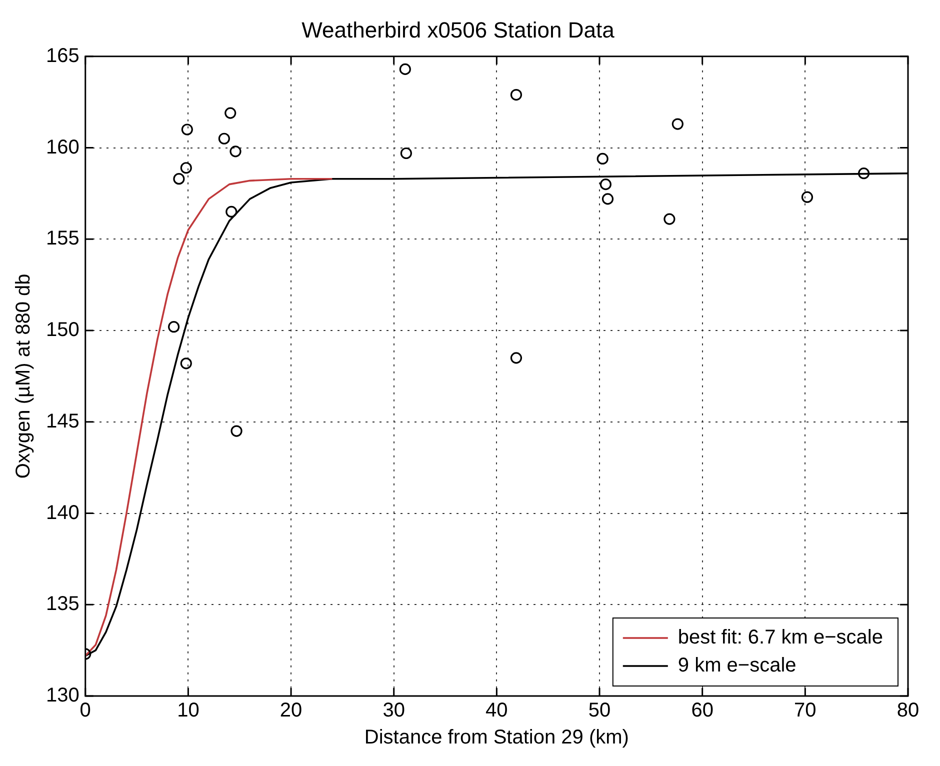 This screenshot has height=766, width=940. I want to click on legend-label: best fit: 6.7 km e−scale, so click(781, 637).